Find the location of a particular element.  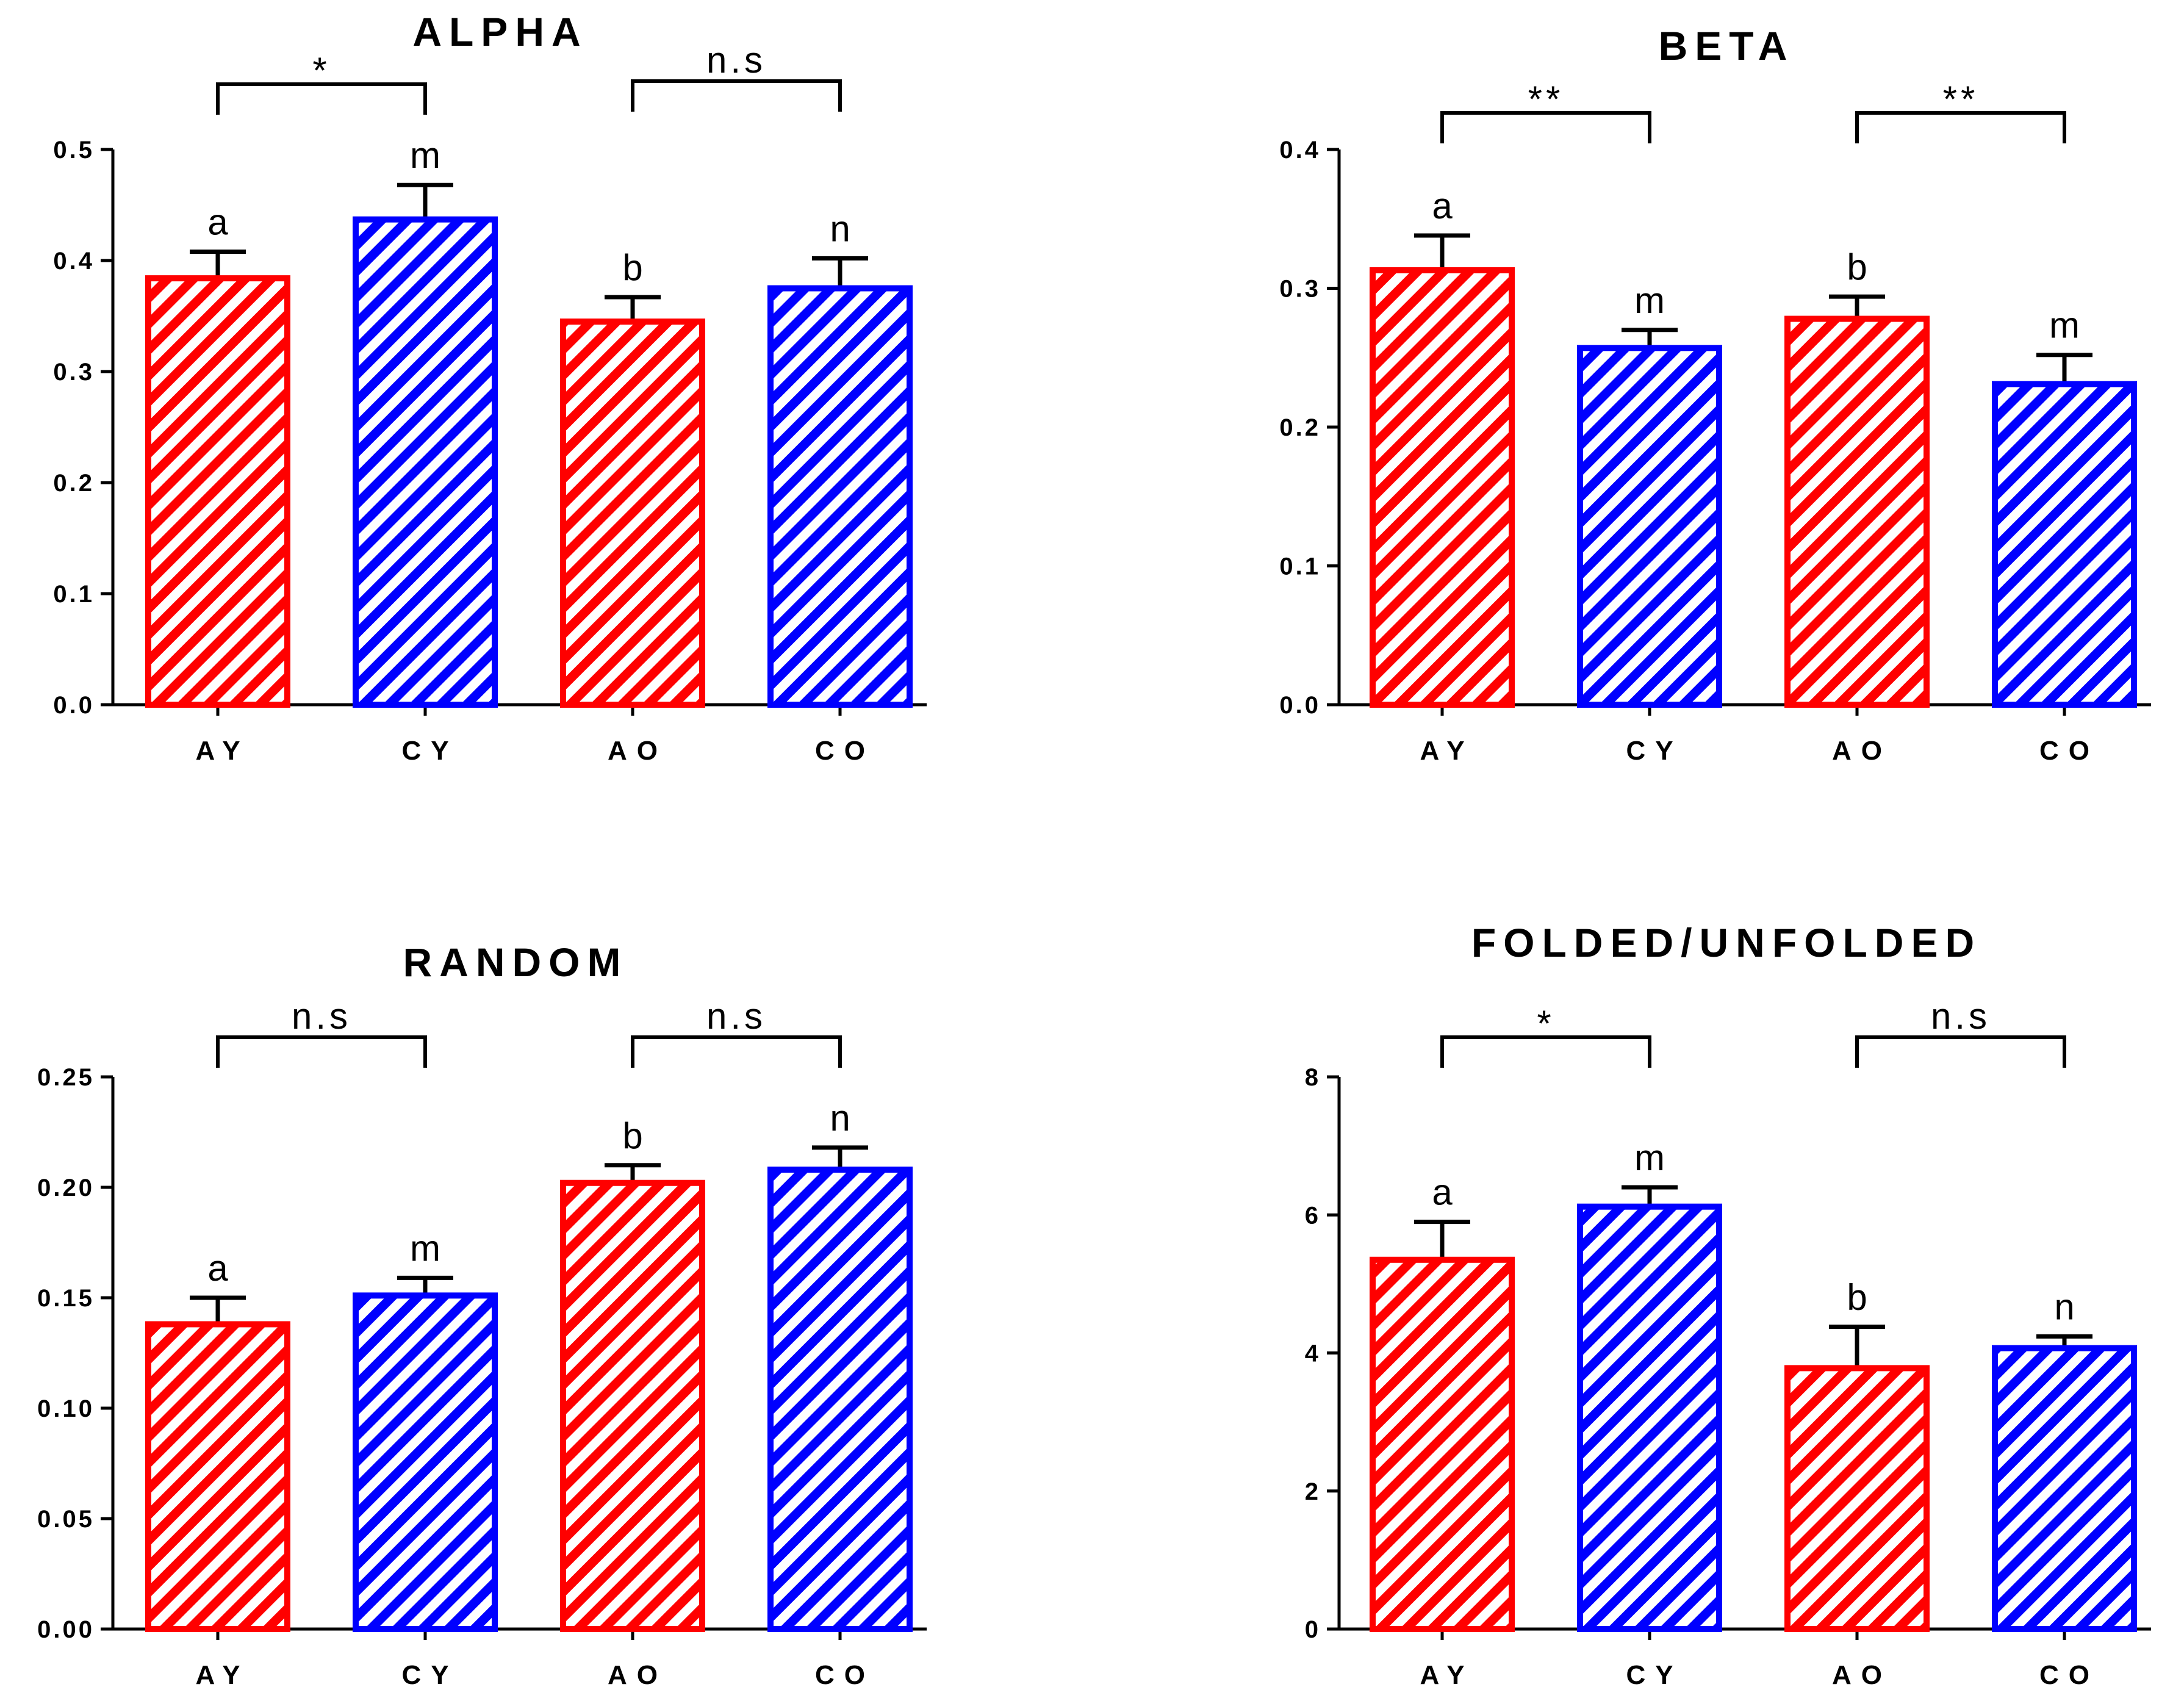

y-tick-label: 0.05 is located at coordinates (66, 1519).